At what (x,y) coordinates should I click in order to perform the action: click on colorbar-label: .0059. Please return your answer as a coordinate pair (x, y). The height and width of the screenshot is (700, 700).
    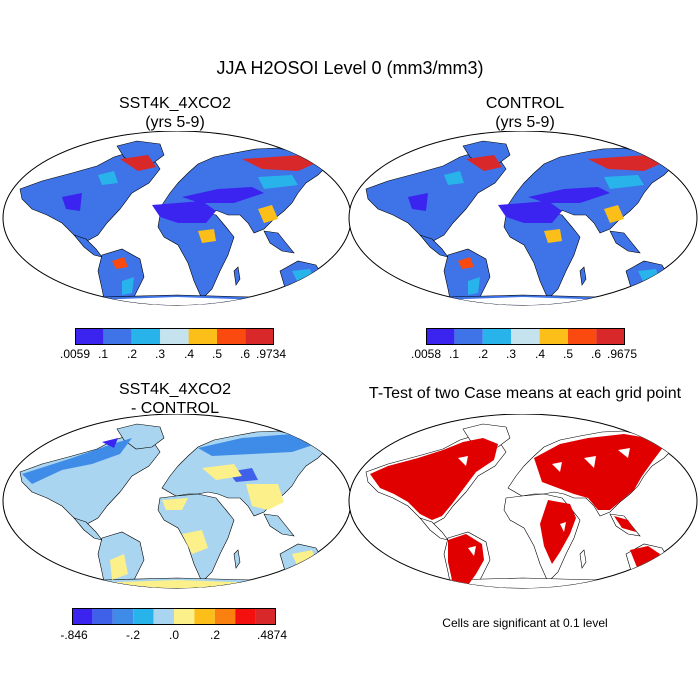
    Looking at the image, I should click on (75, 354).